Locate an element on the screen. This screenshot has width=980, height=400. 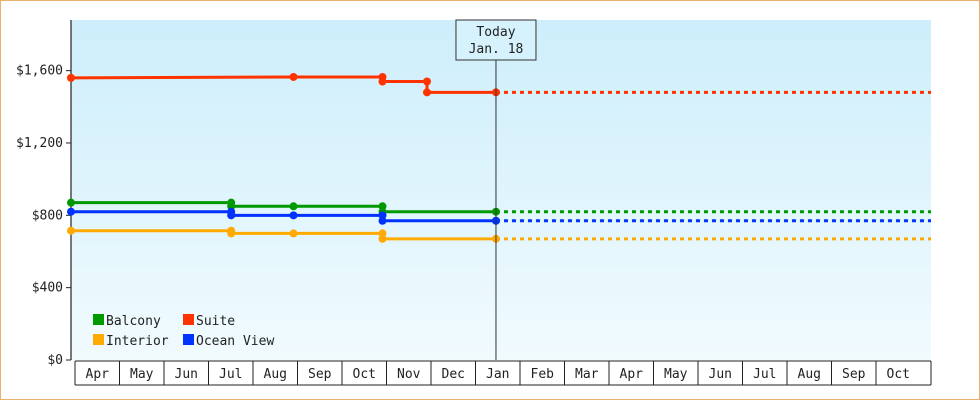
today-label: Today is located at coordinates (495, 32).